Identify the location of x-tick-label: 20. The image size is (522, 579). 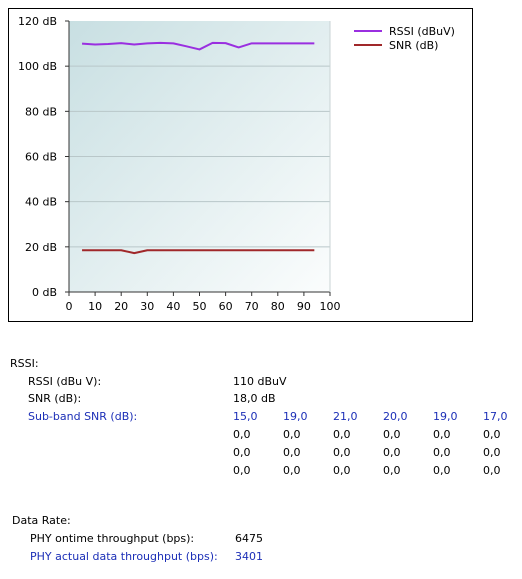
(121, 306).